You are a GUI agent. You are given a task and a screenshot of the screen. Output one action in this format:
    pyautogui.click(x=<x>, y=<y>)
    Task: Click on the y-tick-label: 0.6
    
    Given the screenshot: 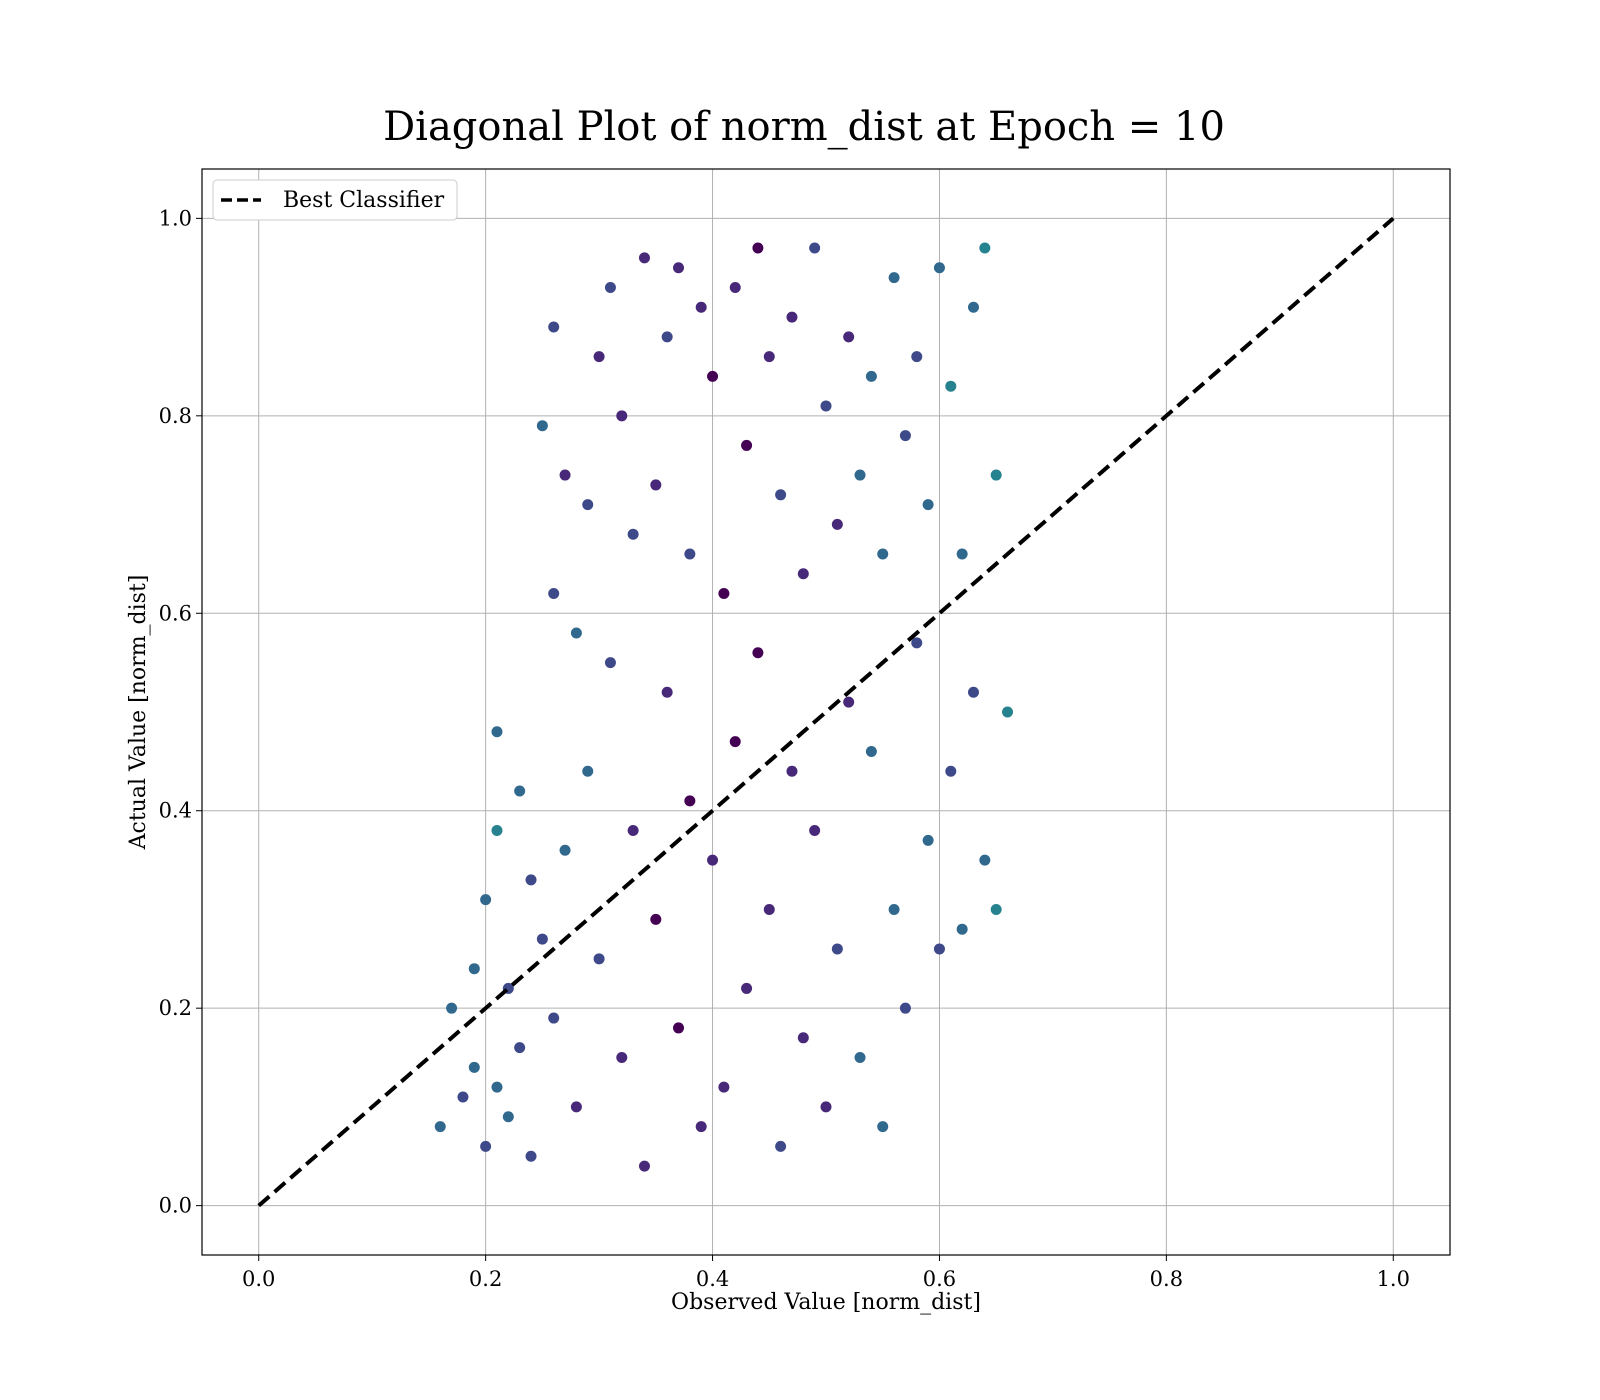 What is the action you would take?
    pyautogui.click(x=175, y=613)
    